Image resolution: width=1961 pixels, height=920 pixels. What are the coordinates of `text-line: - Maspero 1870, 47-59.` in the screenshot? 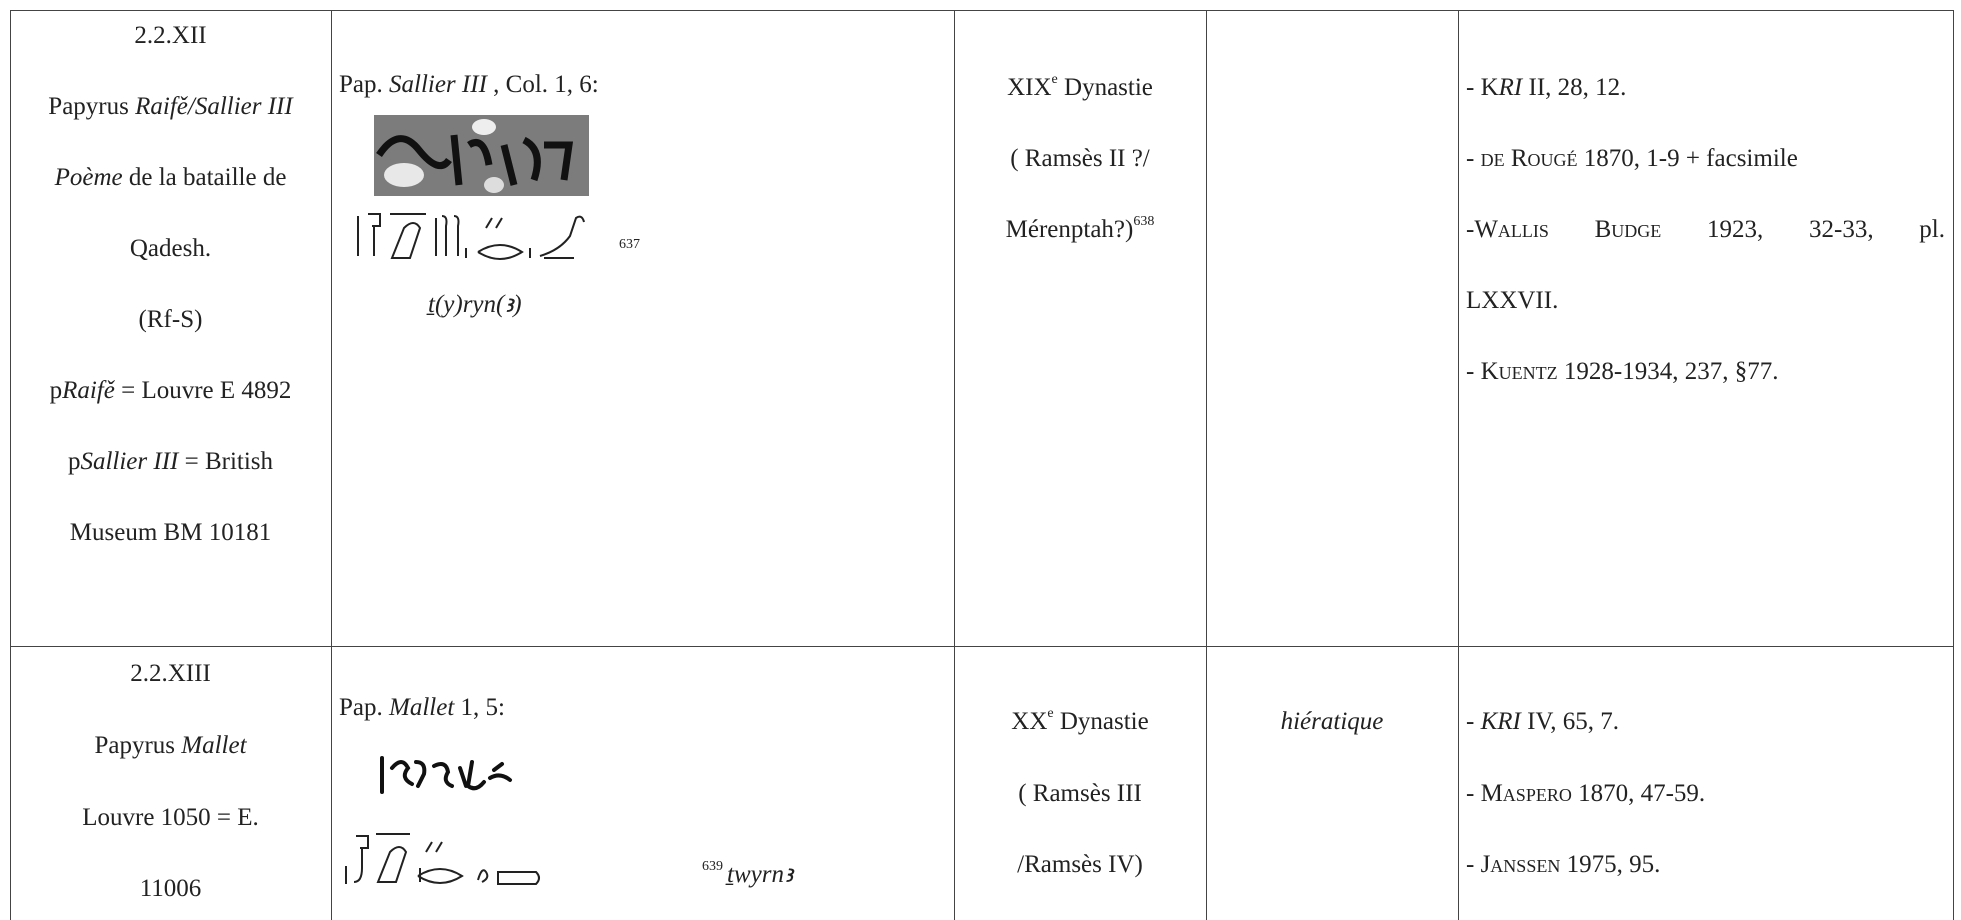 It's located at (1585, 794).